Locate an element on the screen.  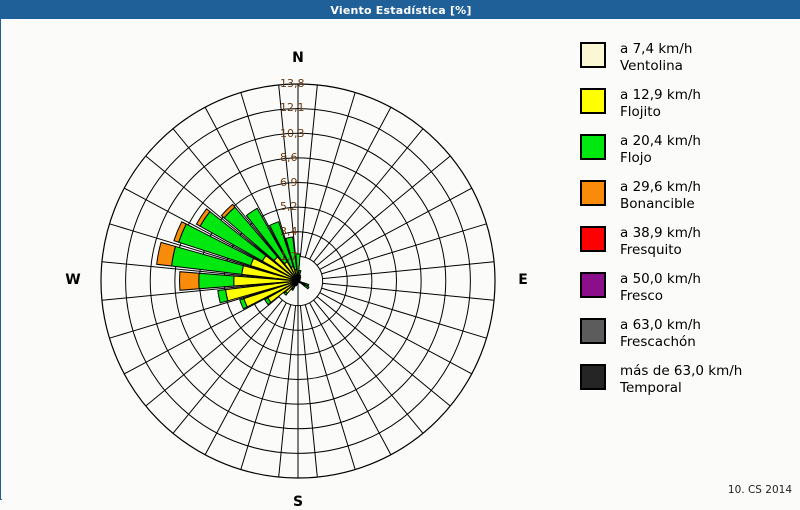
radial-tick-label: 12,1 is located at coordinates (292, 107).